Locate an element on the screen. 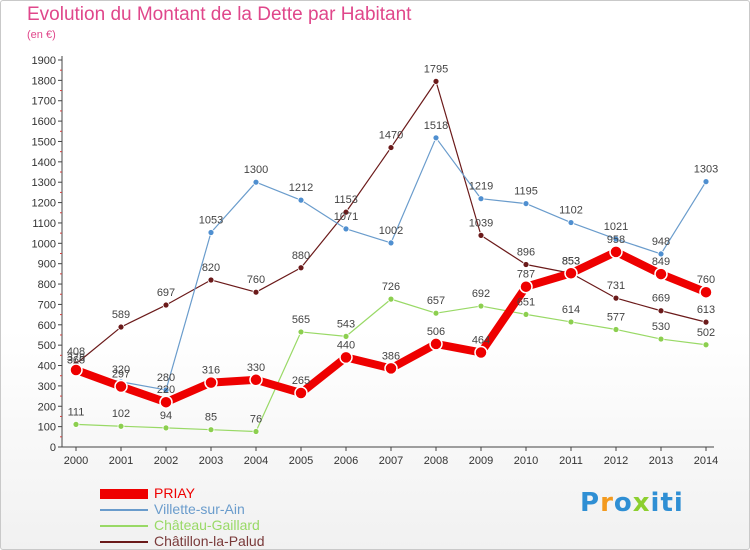 The image size is (750, 550). data-label-chatillon-la-palud: 589 is located at coordinates (121, 315).